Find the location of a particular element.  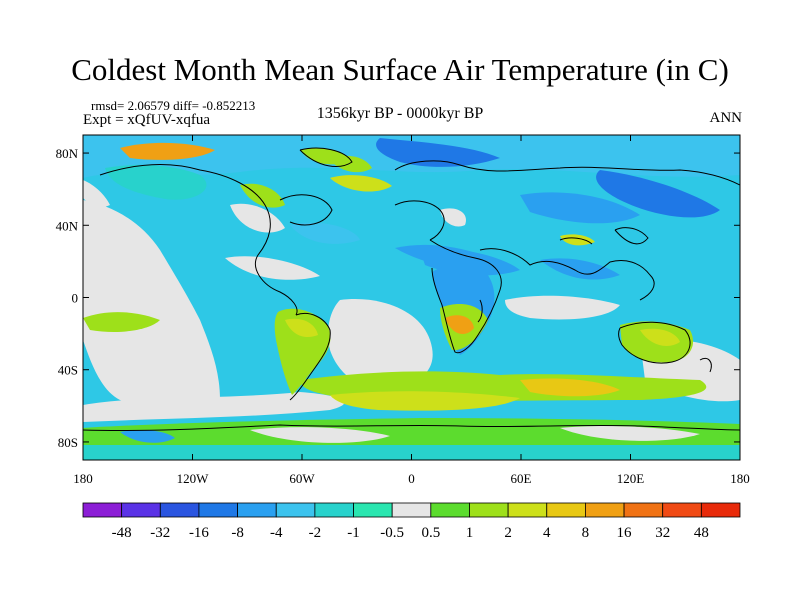

lon-label-5: 120E is located at coordinates (631, 478).